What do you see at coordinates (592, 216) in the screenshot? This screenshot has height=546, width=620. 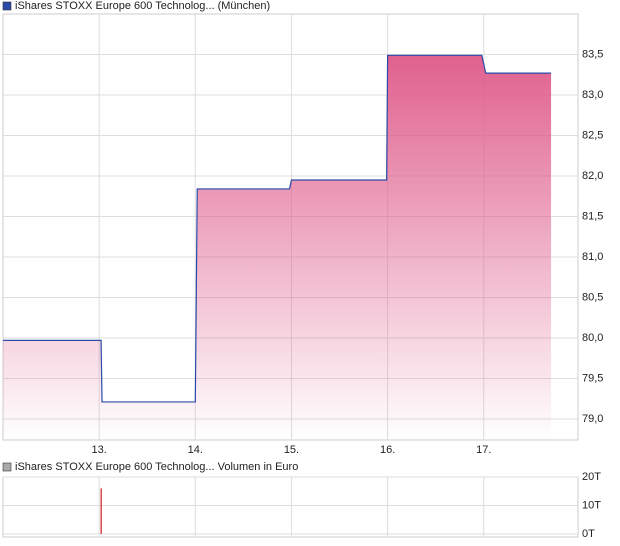 I see `y-tick-label: 81,5` at bounding box center [592, 216].